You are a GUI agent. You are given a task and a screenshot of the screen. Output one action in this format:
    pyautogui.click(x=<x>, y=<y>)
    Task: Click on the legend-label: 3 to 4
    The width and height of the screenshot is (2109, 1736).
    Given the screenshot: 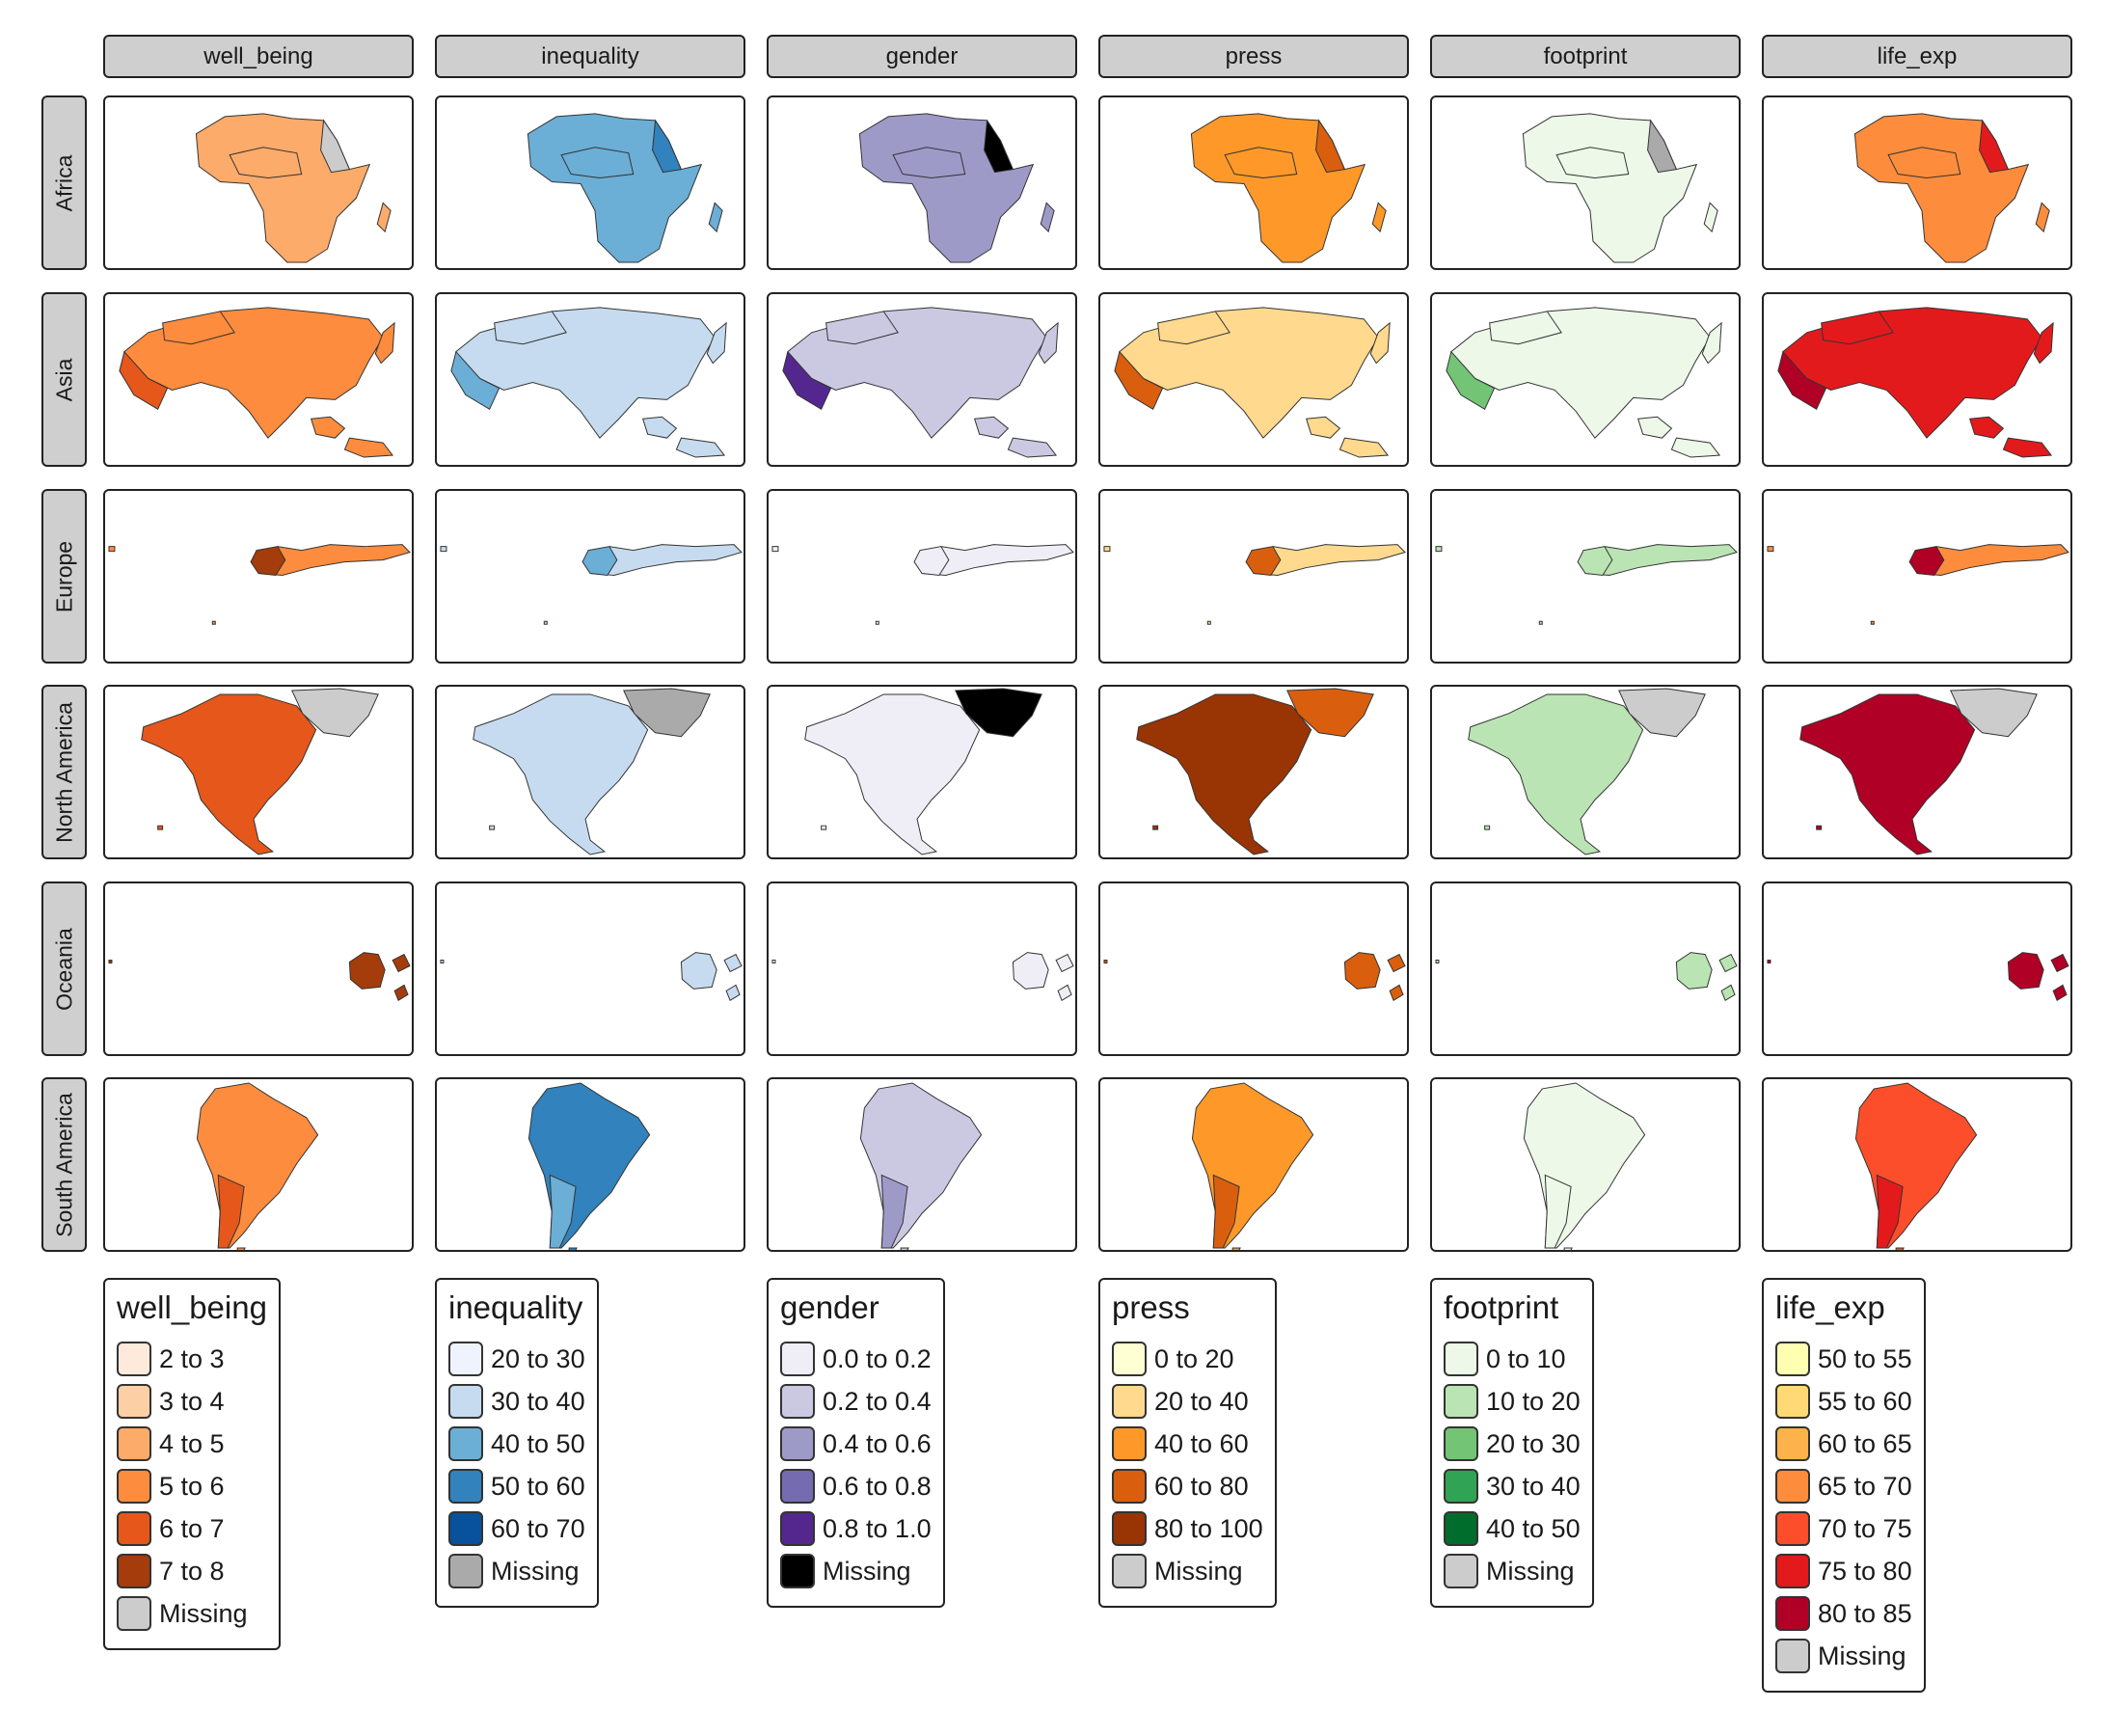 What is the action you would take?
    pyautogui.click(x=192, y=1401)
    